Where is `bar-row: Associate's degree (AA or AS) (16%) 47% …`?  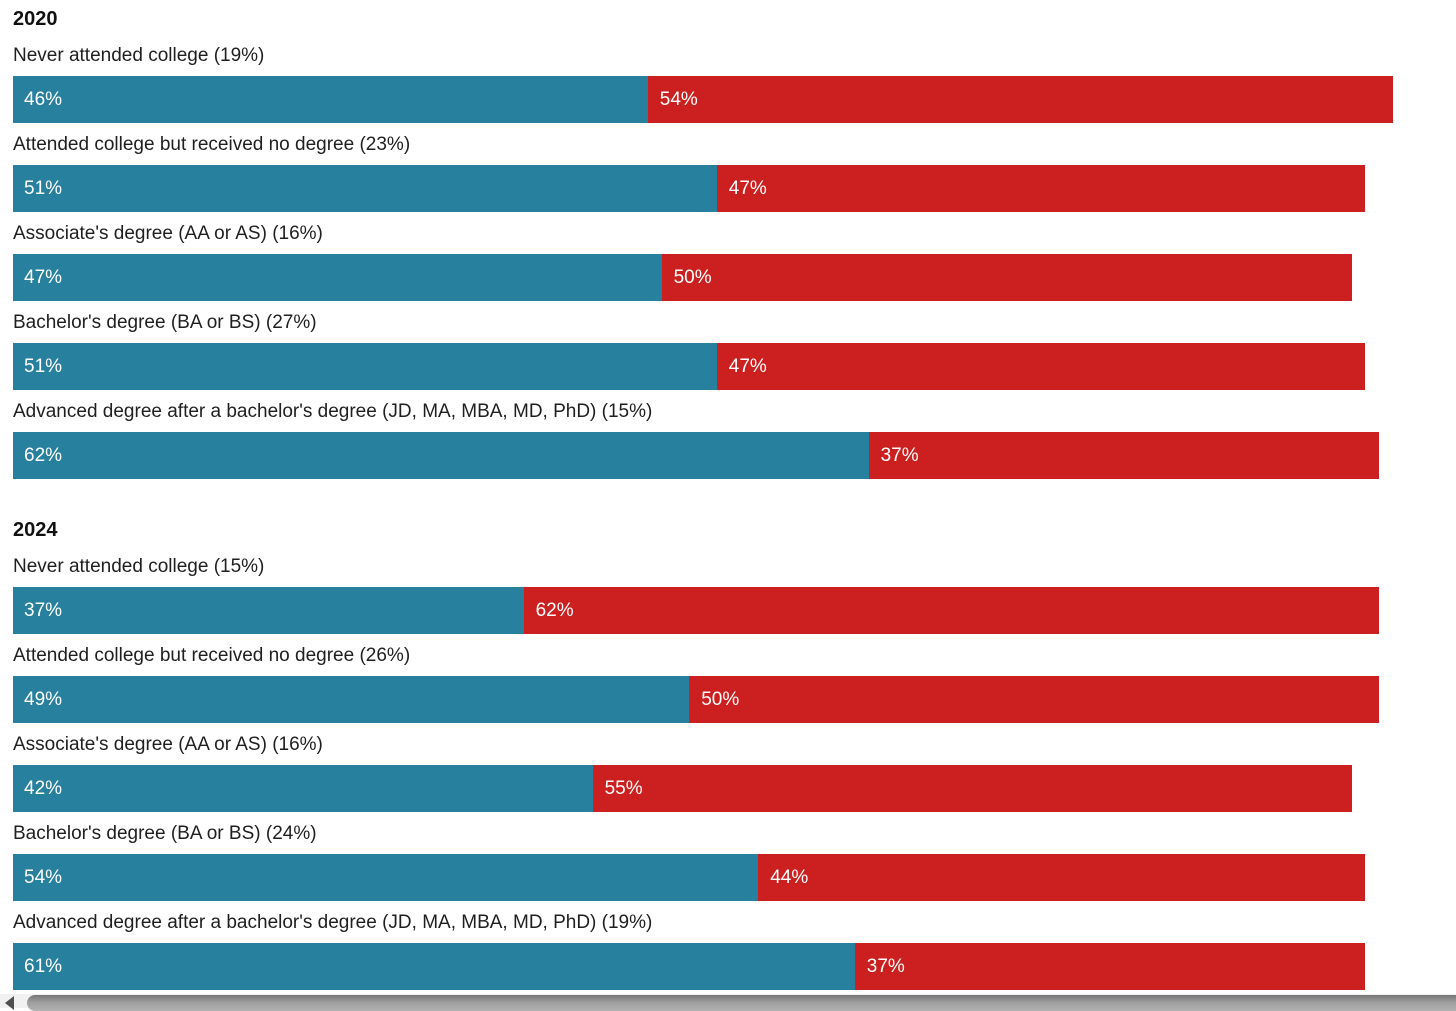 bar-row: Associate's degree (AA or AS) (16%) 47% … is located at coordinates (734, 262).